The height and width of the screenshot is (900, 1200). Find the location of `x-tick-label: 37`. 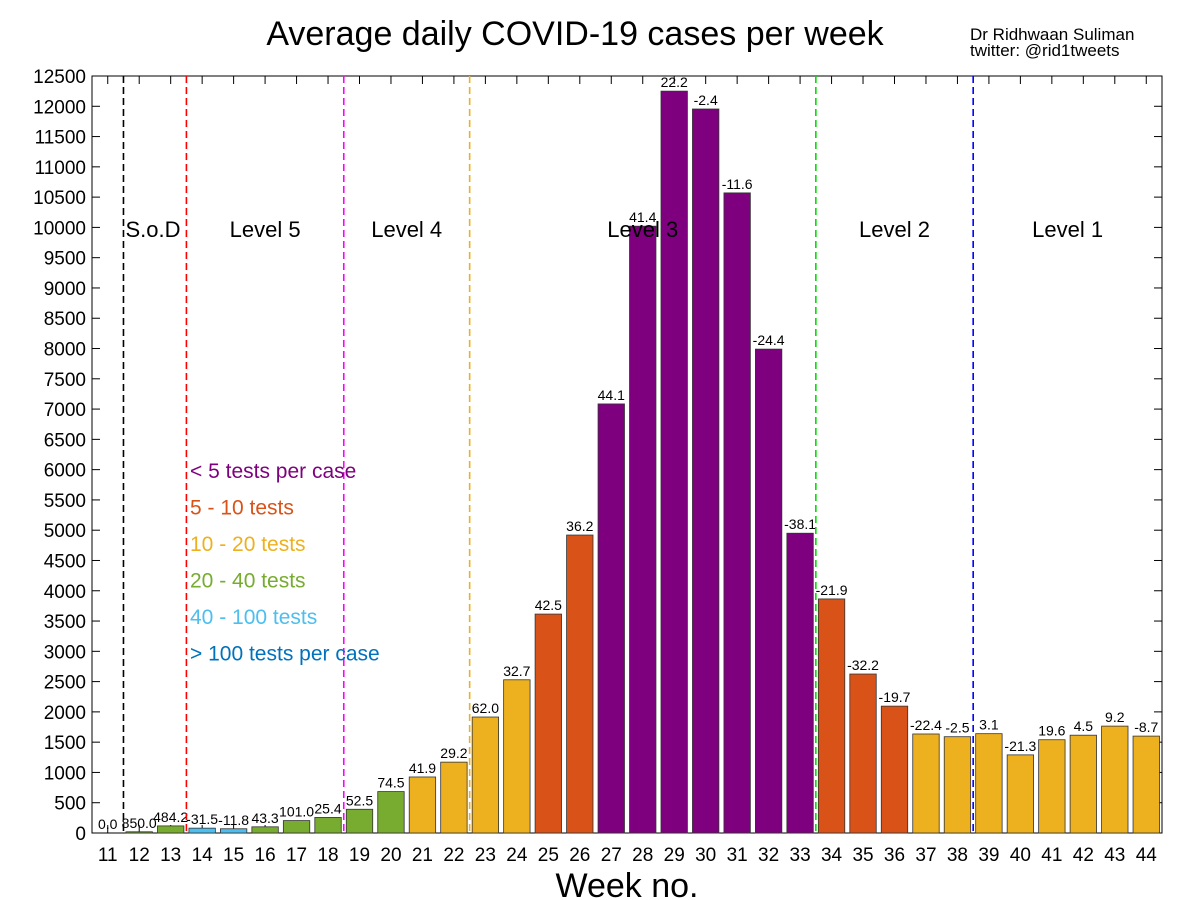

x-tick-label: 37 is located at coordinates (925, 855).